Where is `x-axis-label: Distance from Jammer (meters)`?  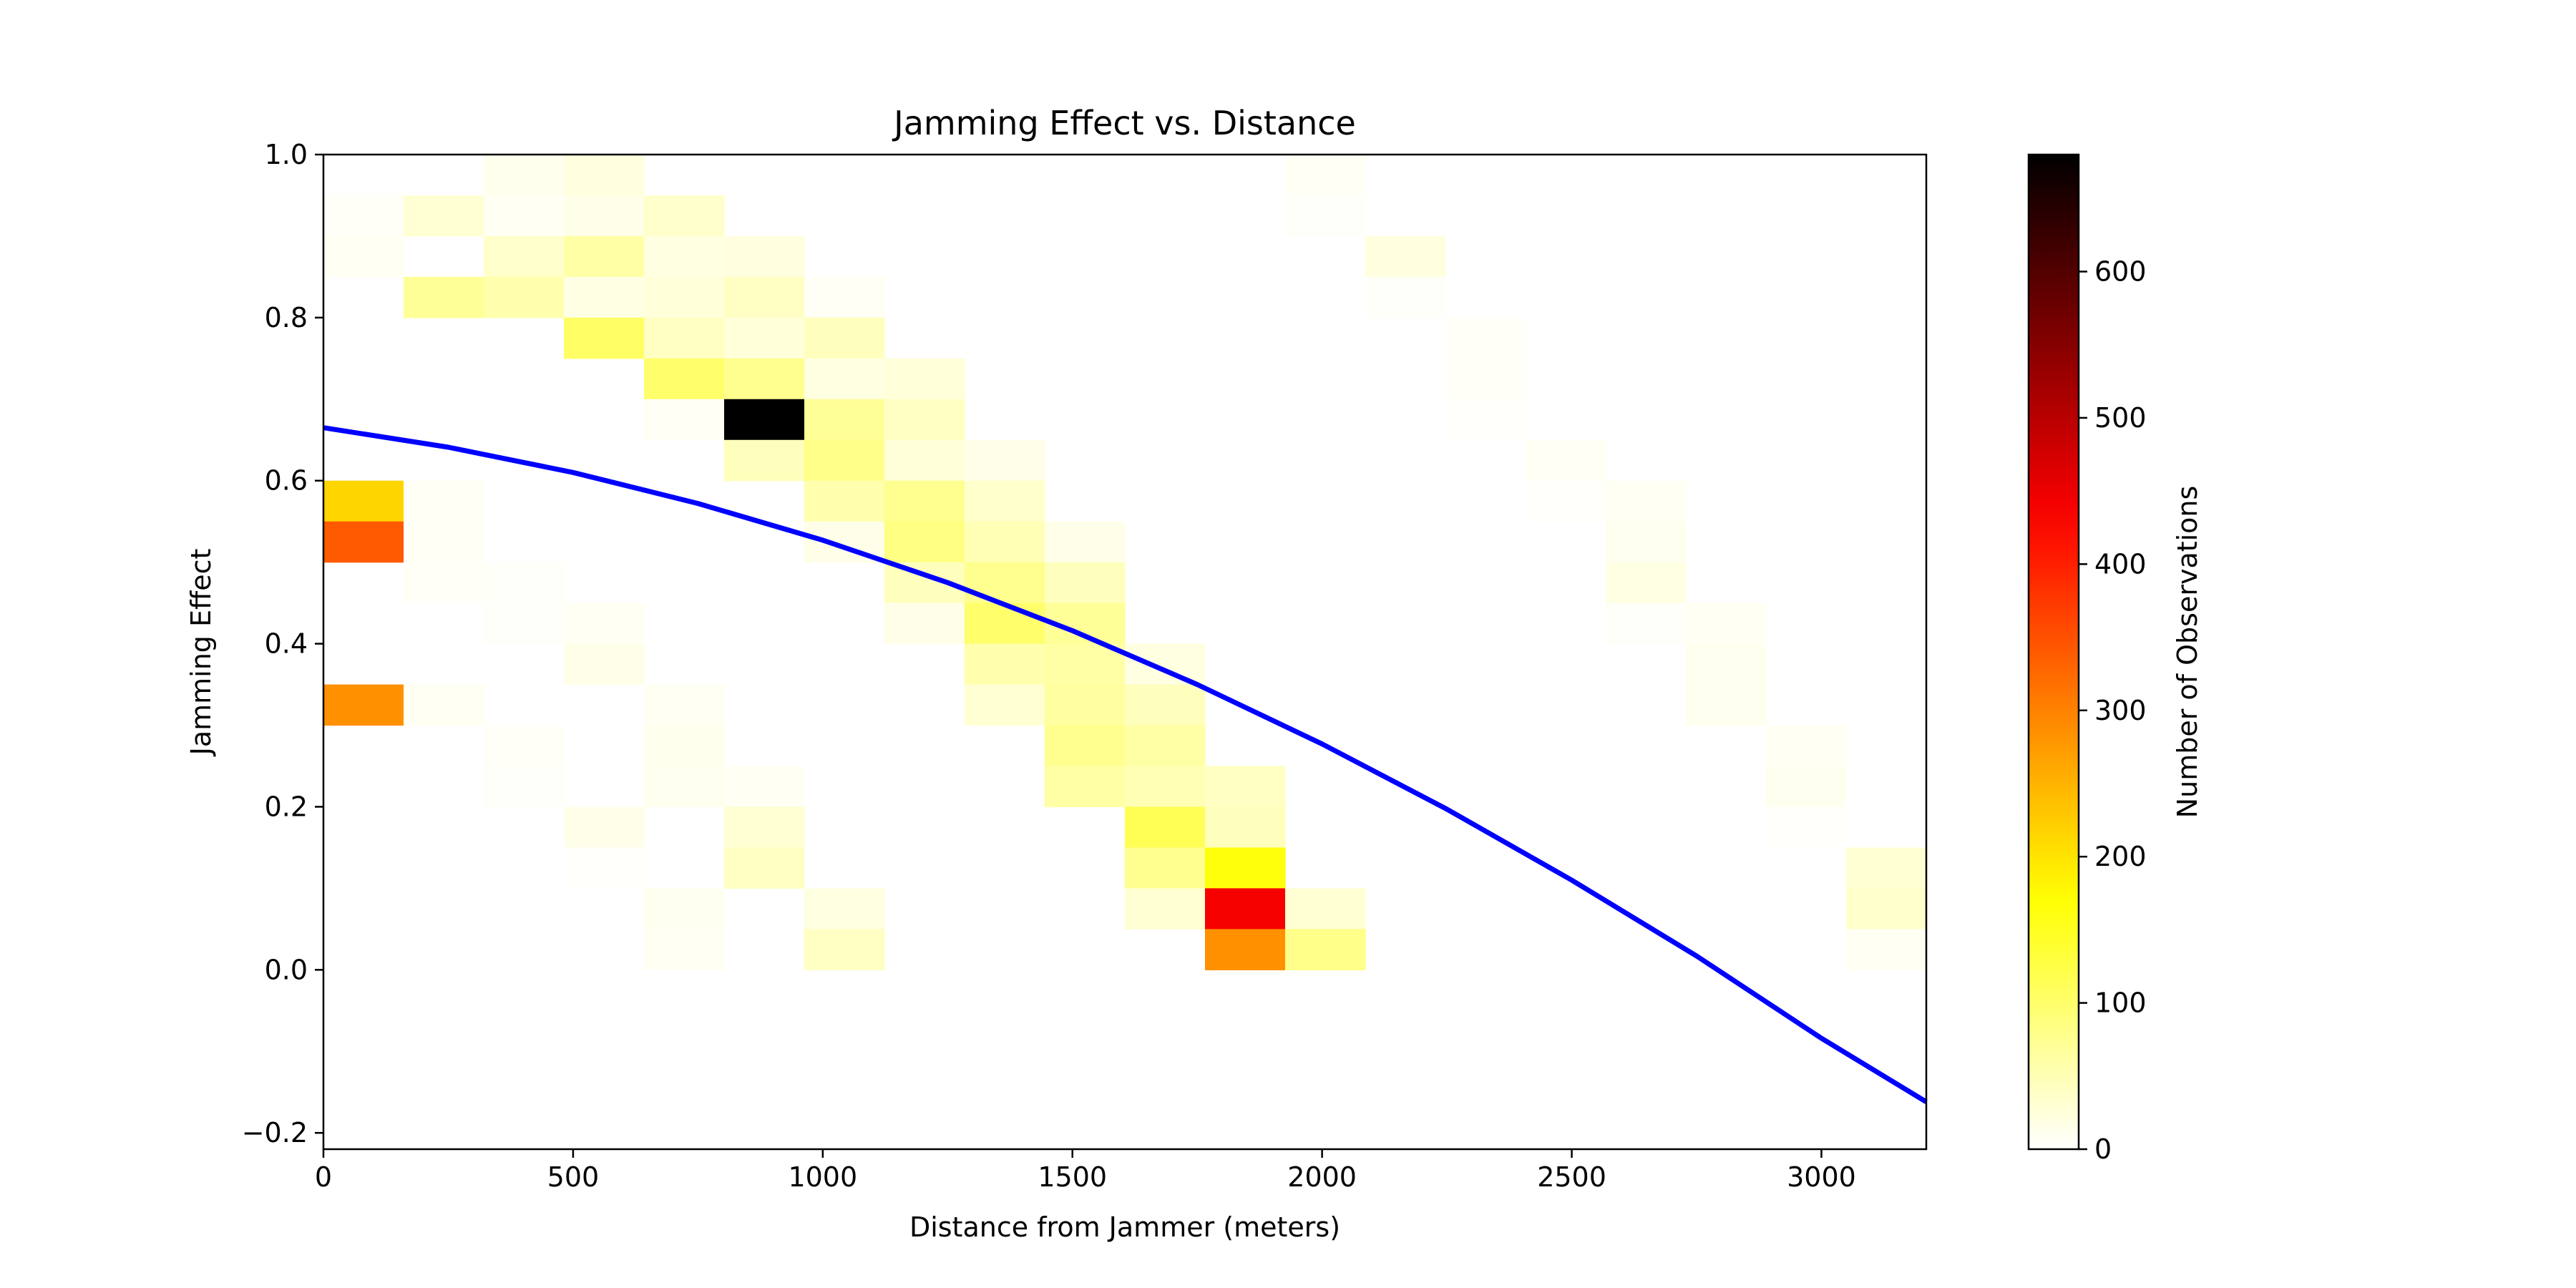 x-axis-label: Distance from Jammer (meters) is located at coordinates (1124, 1227).